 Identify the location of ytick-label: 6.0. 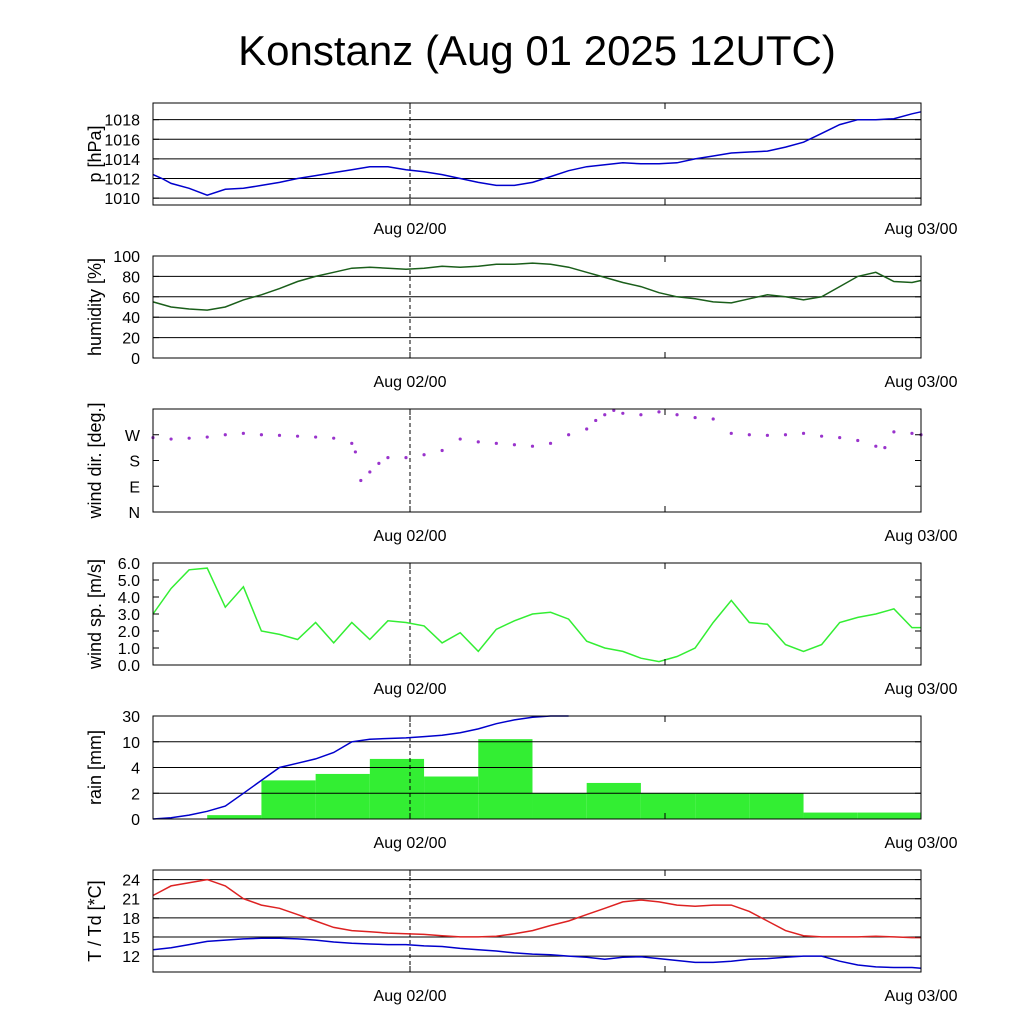
(129, 564).